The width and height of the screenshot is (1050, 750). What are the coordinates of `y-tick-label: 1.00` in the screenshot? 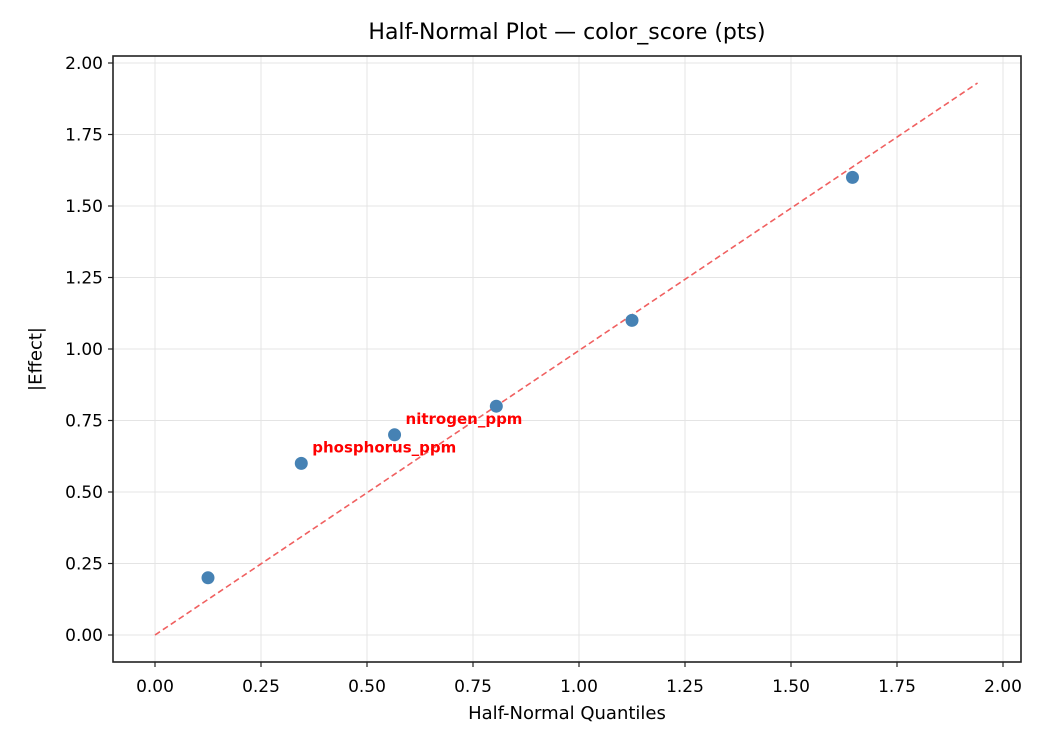 It's located at (84, 350).